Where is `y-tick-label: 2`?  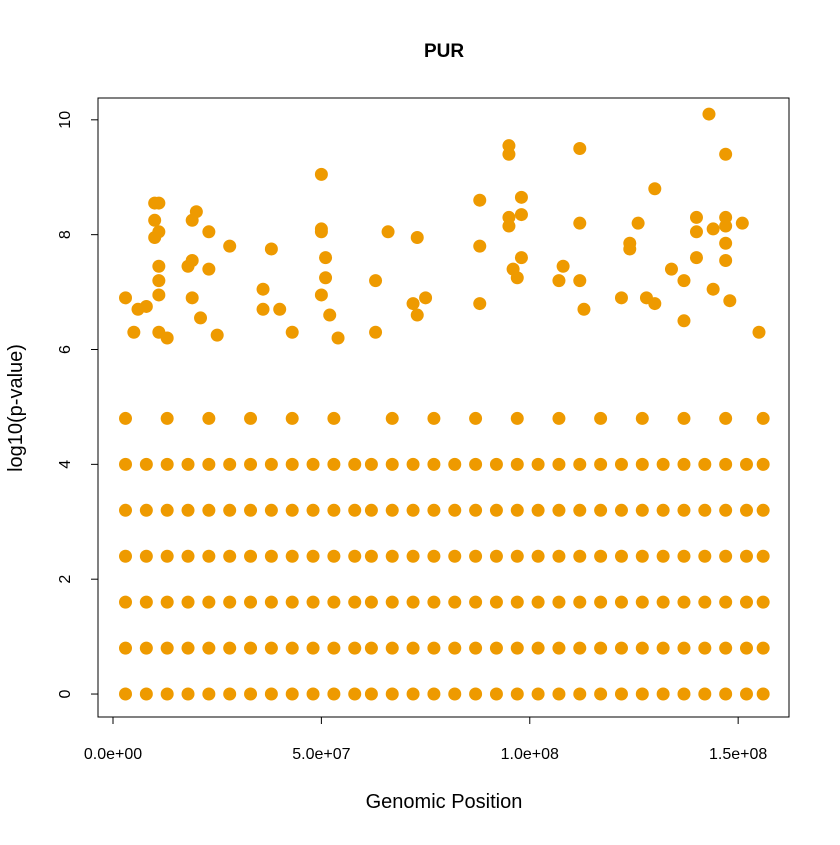 y-tick-label: 2 is located at coordinates (65, 579).